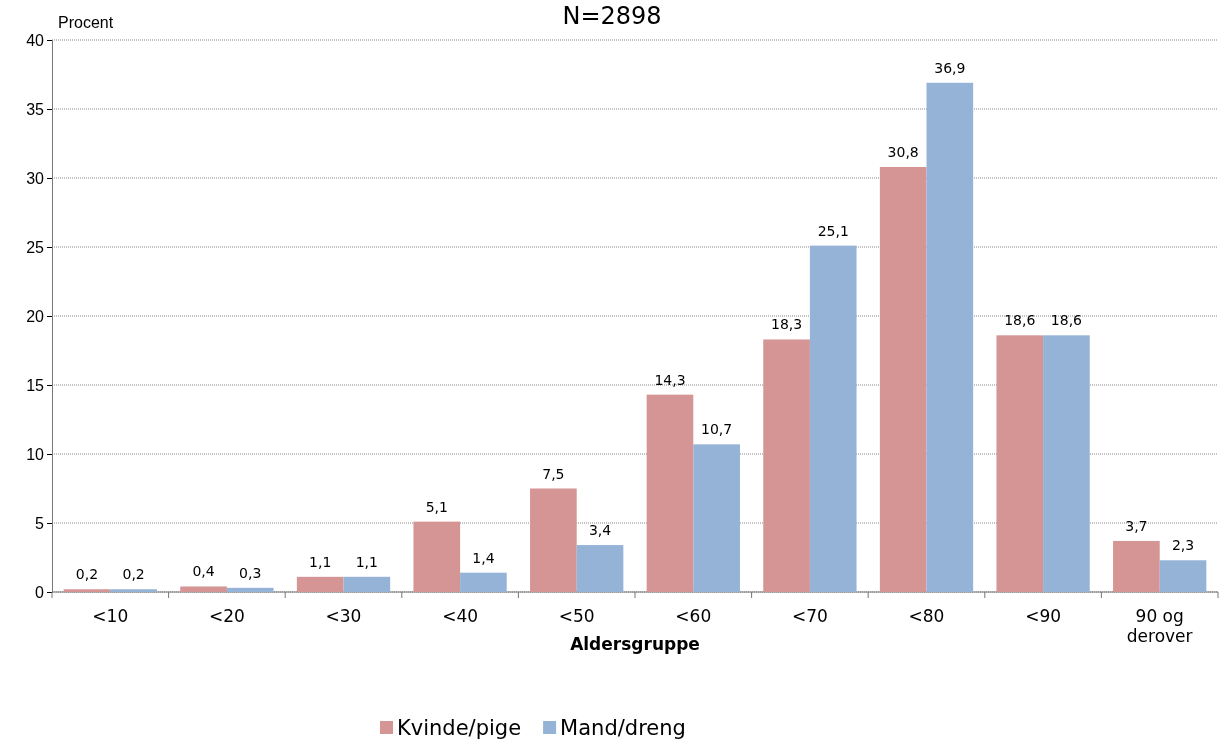 The width and height of the screenshot is (1224, 751). I want to click on data-label: 2,3, so click(1183, 545).